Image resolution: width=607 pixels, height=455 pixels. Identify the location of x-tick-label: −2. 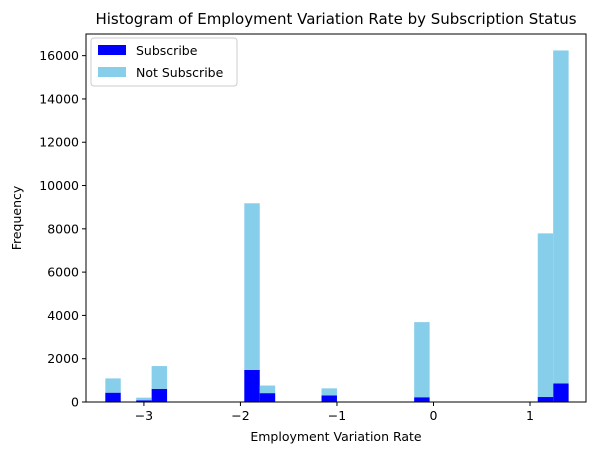
(240, 415).